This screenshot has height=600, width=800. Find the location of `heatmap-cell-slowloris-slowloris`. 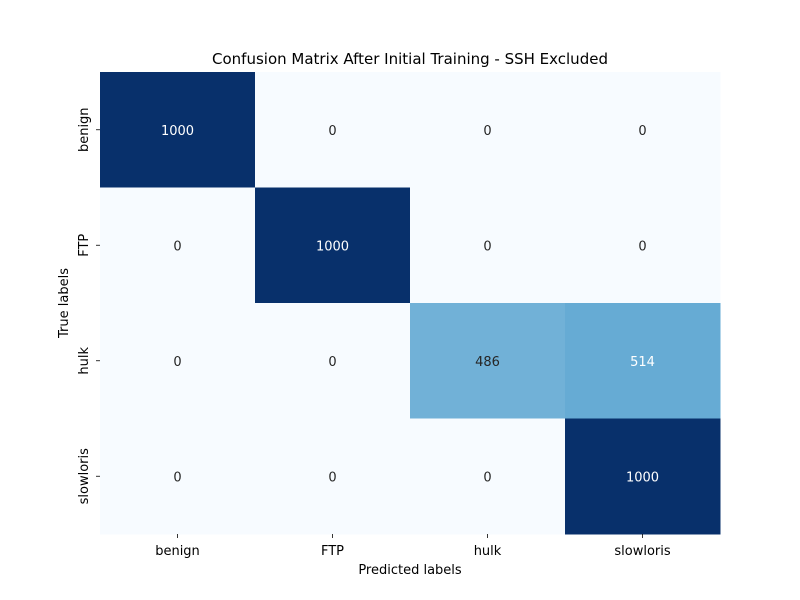

heatmap-cell-slowloris-slowloris is located at coordinates (643, 476).